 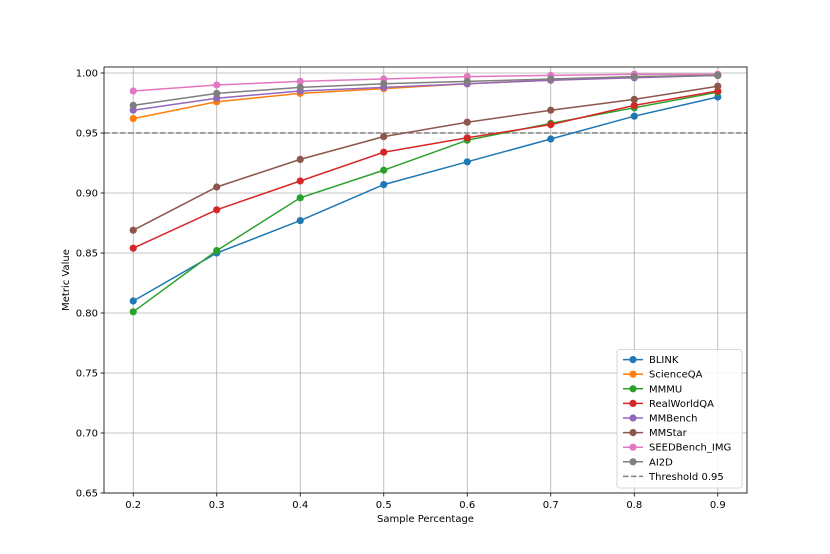 I want to click on legend-item: MMMU, so click(x=652, y=389).